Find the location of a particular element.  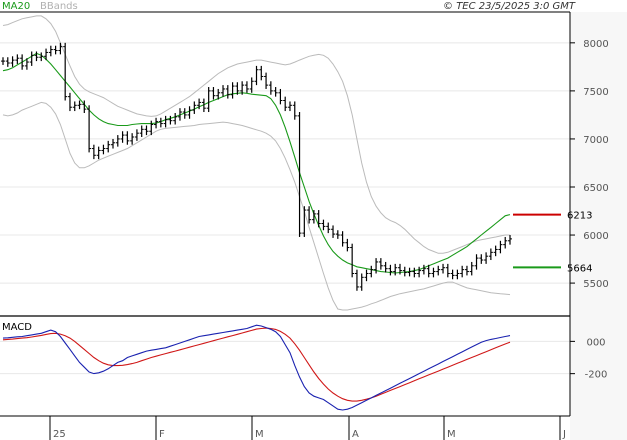

price-tick-label: 8000 is located at coordinates (595, 44).